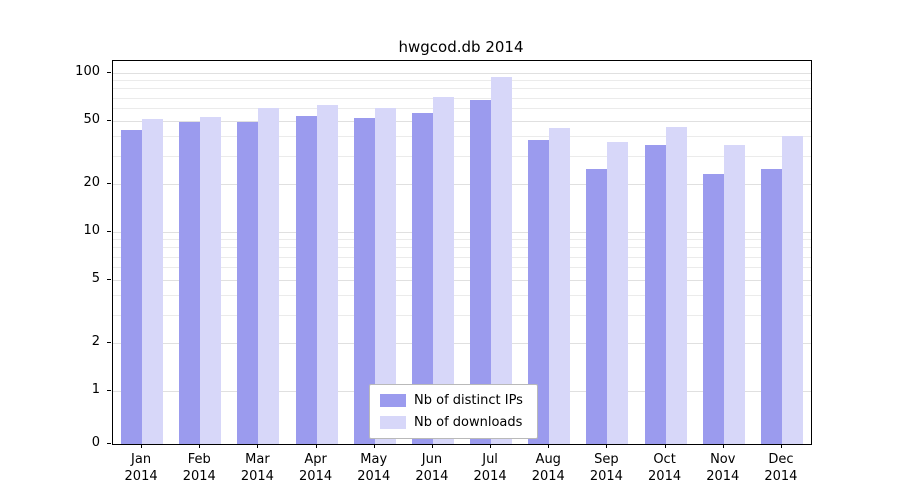 The image size is (900, 500). I want to click on x-tick-mark-oct, so click(665, 446).